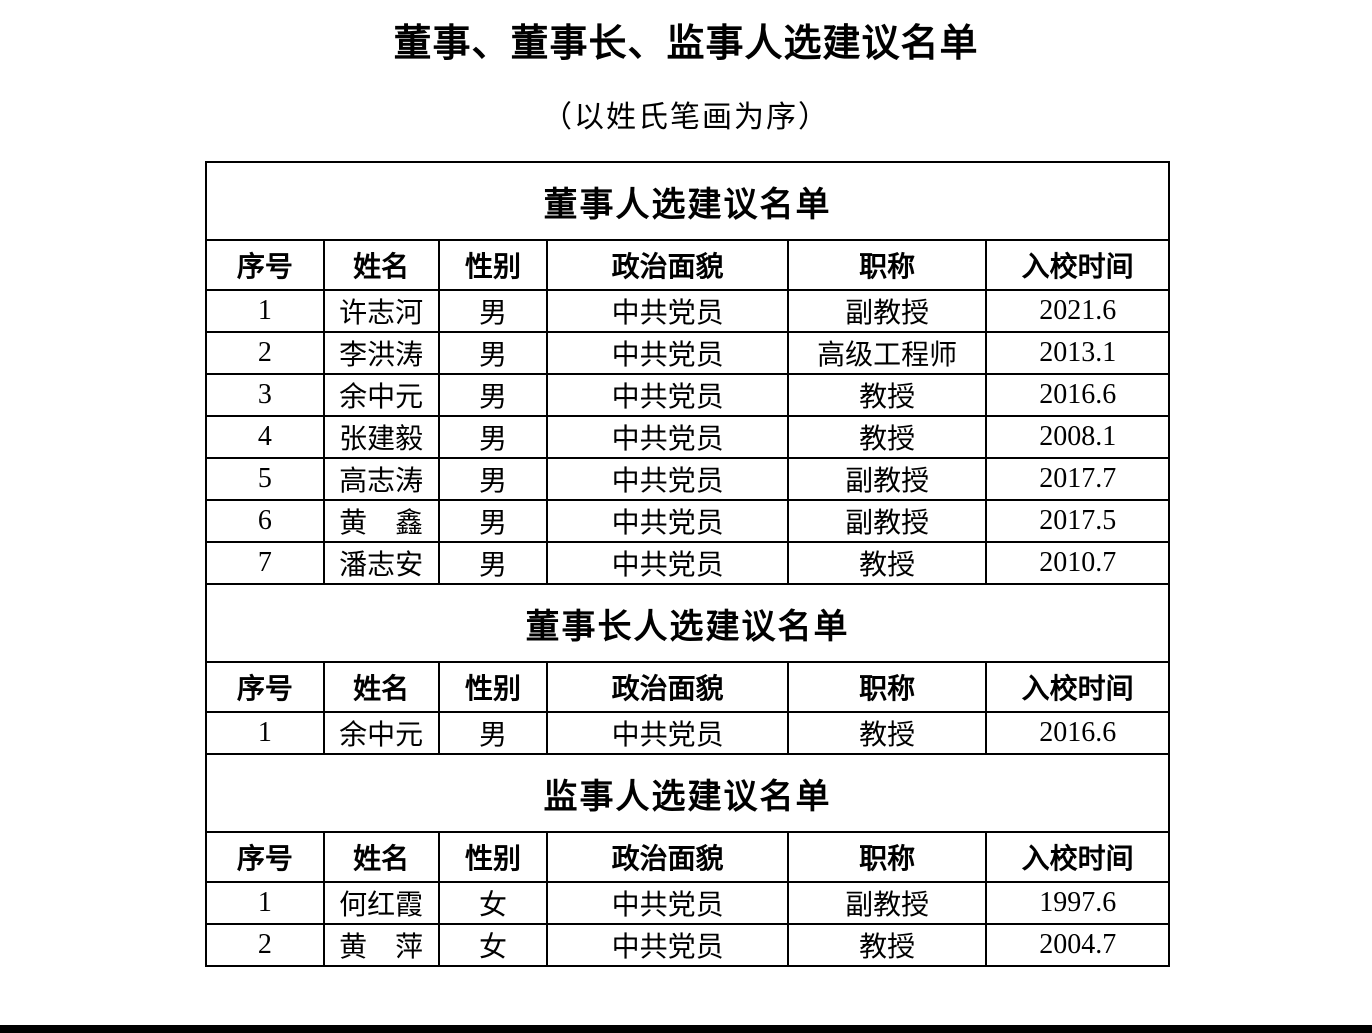  What do you see at coordinates (686, 1029) in the screenshot?
I see `page-bottom-edge` at bounding box center [686, 1029].